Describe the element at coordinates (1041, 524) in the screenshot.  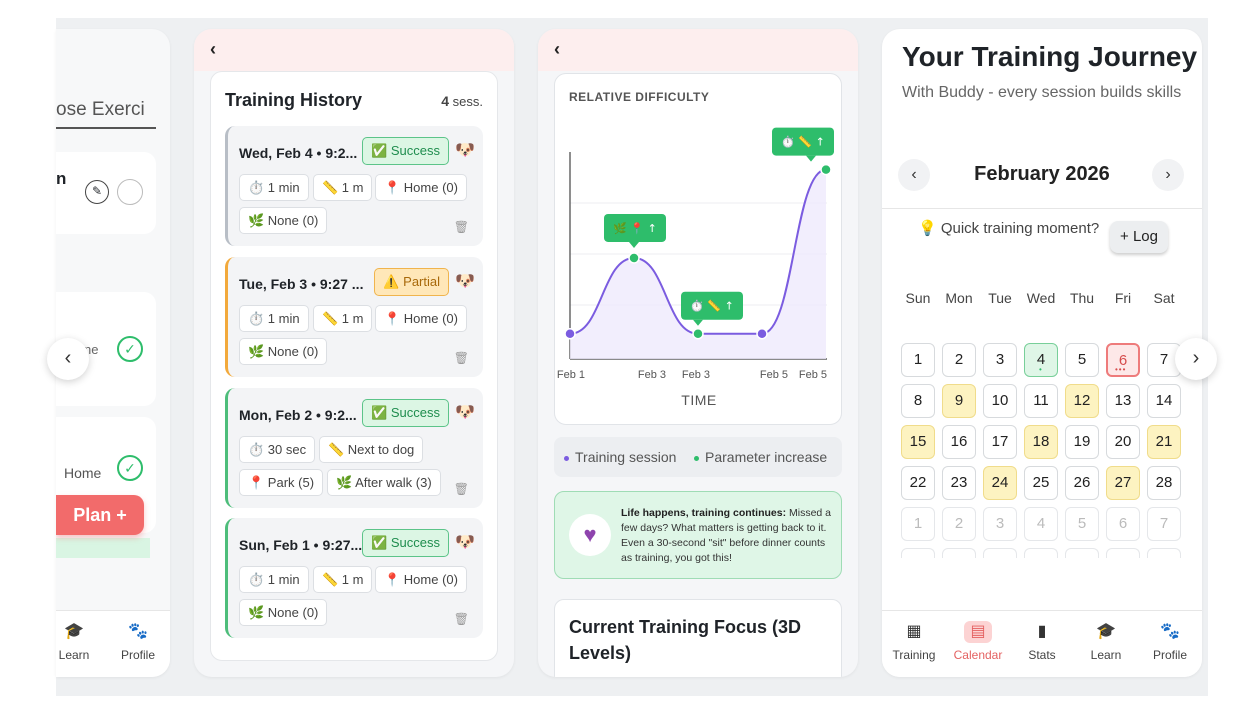
I see `calendar-day-next-month: 4` at that location.